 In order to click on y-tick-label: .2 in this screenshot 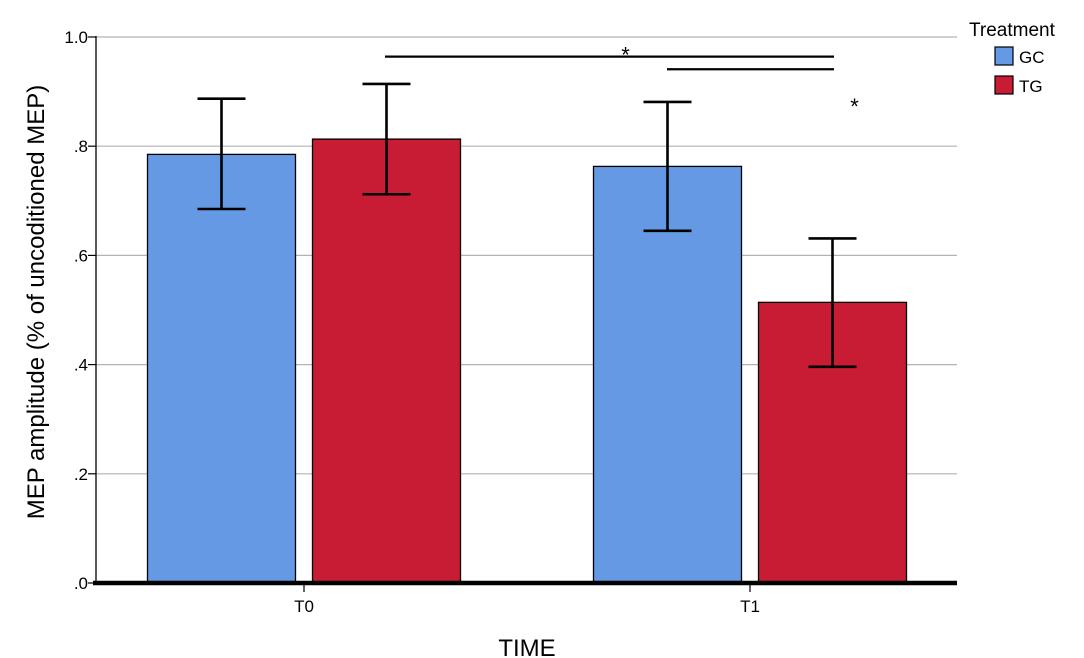, I will do `click(81, 474)`.